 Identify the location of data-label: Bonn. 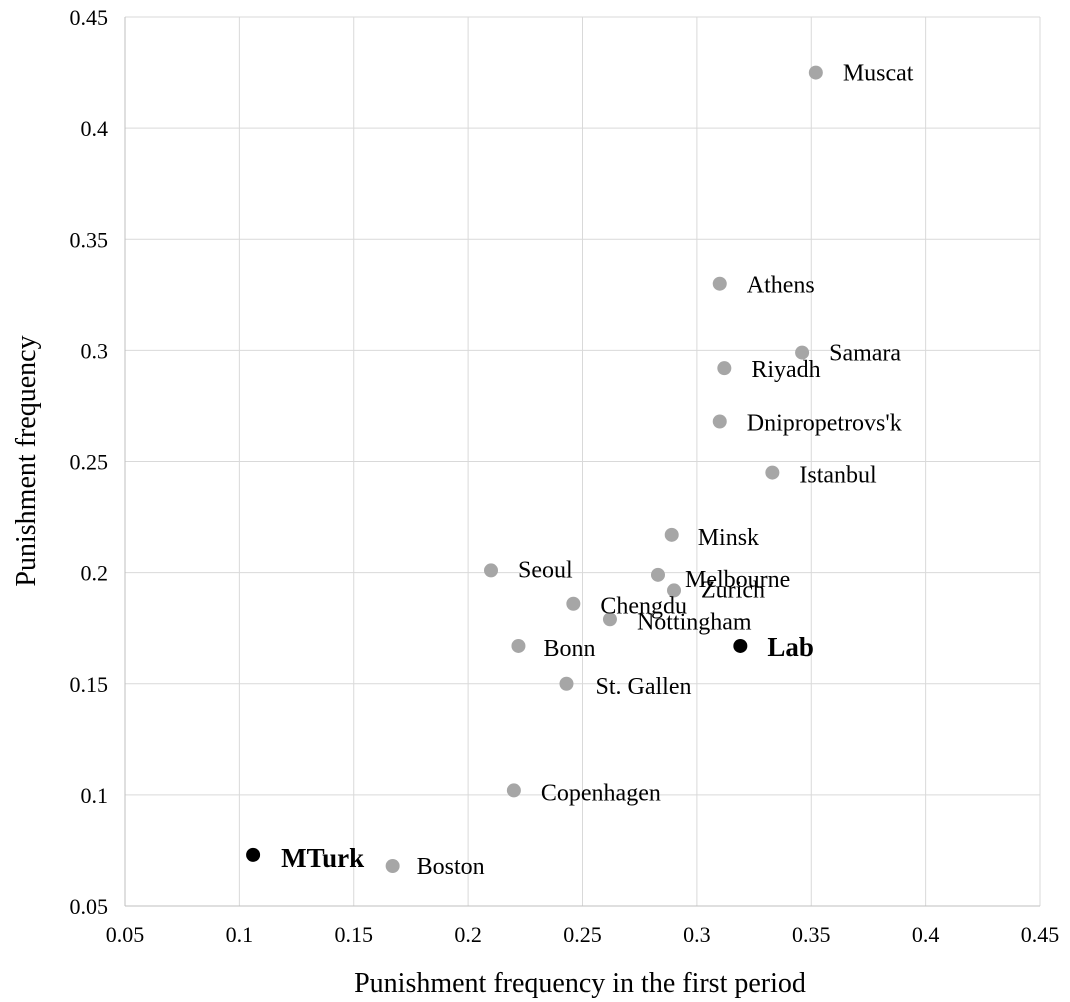
(569, 649).